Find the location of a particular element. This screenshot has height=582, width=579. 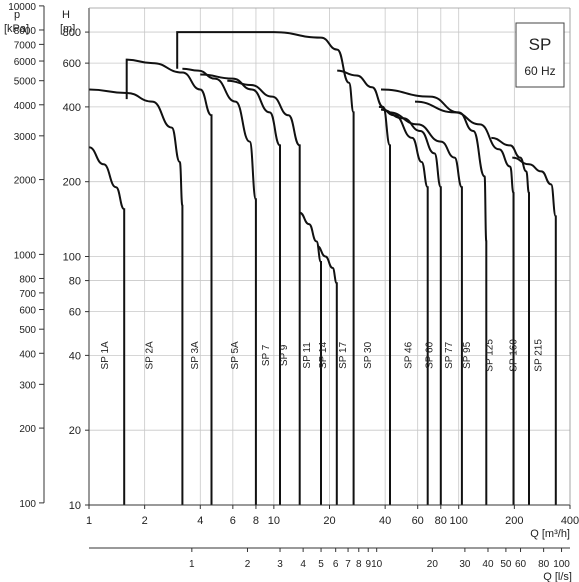

series-label: SP 125 is located at coordinates (489, 355).